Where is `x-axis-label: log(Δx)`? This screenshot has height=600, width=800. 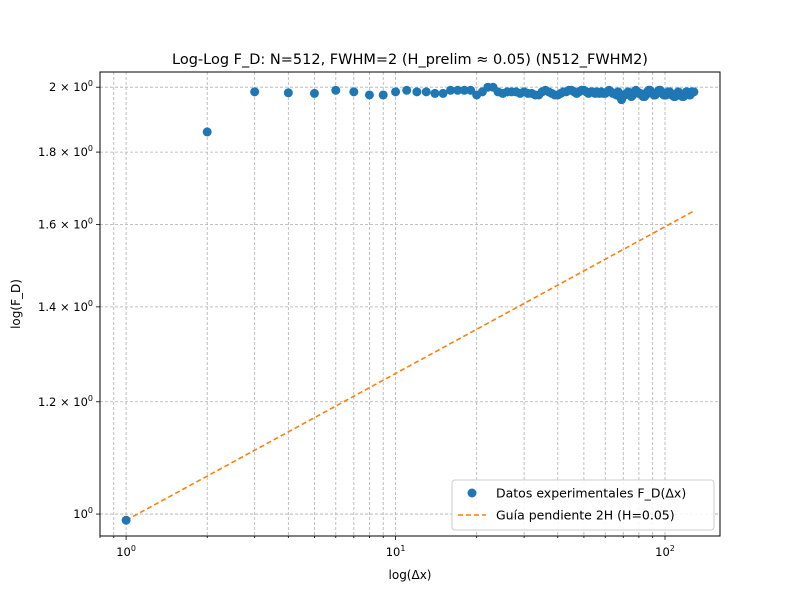 x-axis-label: log(Δx) is located at coordinates (410, 575).